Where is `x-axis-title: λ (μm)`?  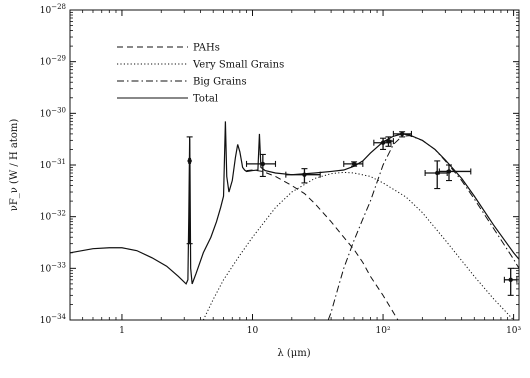 x-axis-title: λ (μm) is located at coordinates (293, 353).